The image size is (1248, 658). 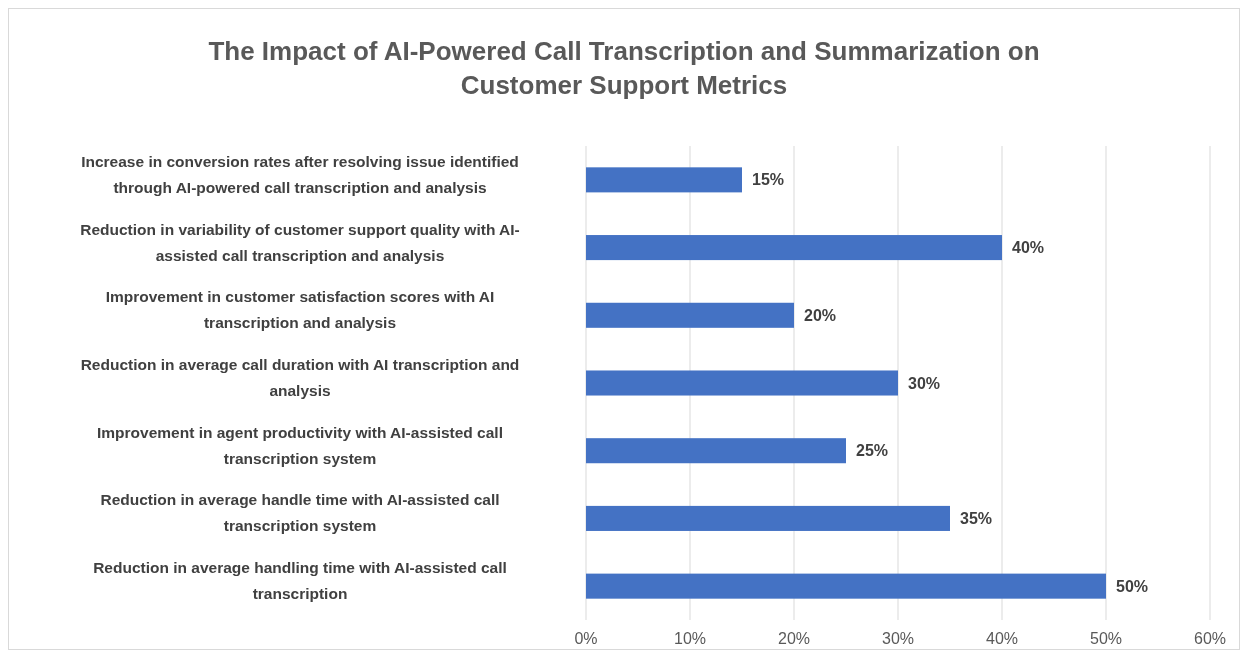 I want to click on data-label: 40%, so click(x=1028, y=248).